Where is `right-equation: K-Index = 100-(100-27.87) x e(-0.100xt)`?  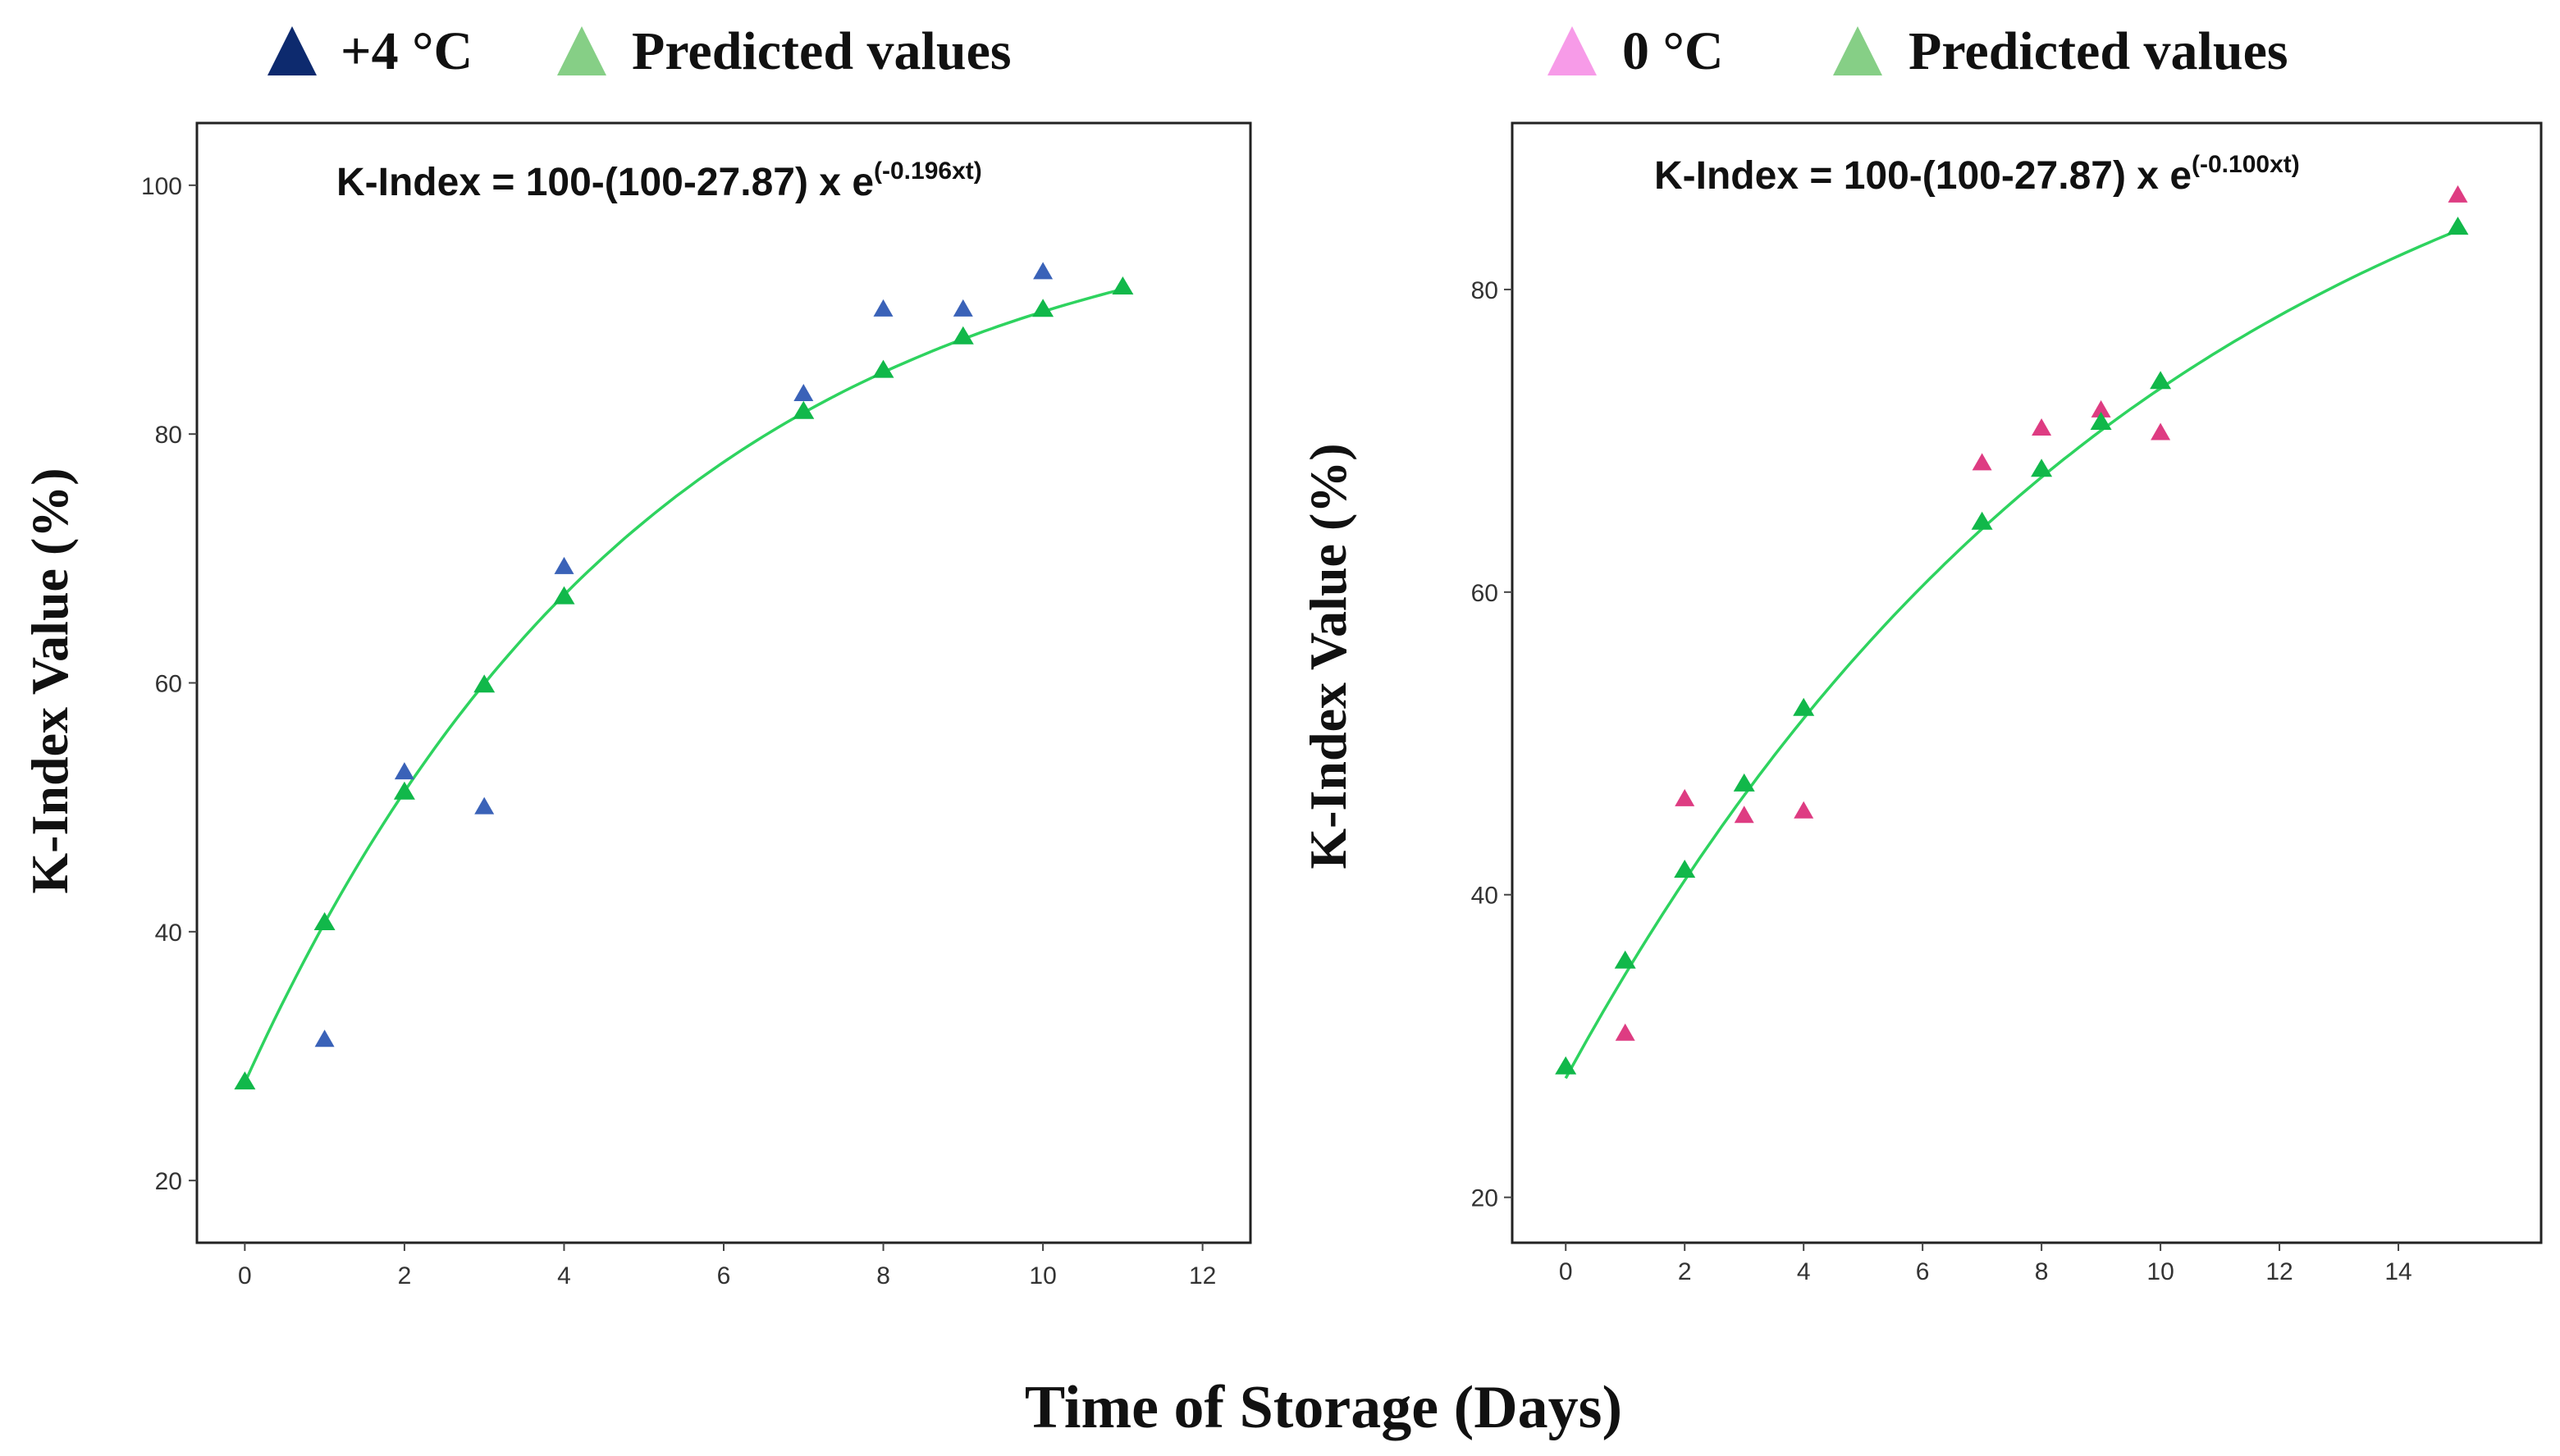
right-equation: K-Index = 100-(100-27.87) x e(-0.100xt) is located at coordinates (1977, 174).